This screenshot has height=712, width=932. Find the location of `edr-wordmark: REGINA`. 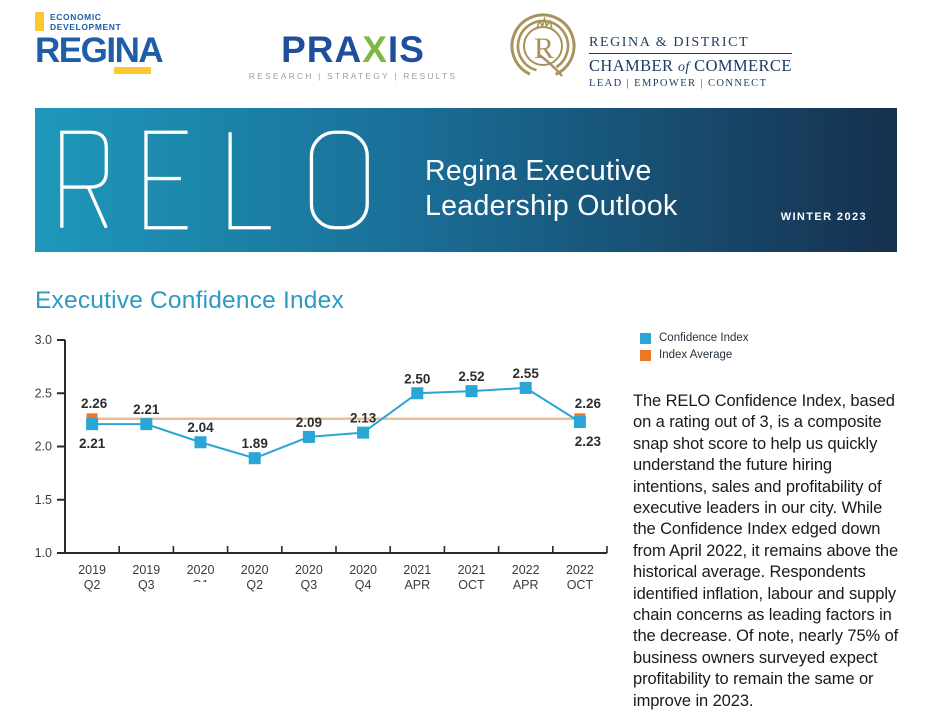

edr-wordmark: REGINA is located at coordinates (110, 53).